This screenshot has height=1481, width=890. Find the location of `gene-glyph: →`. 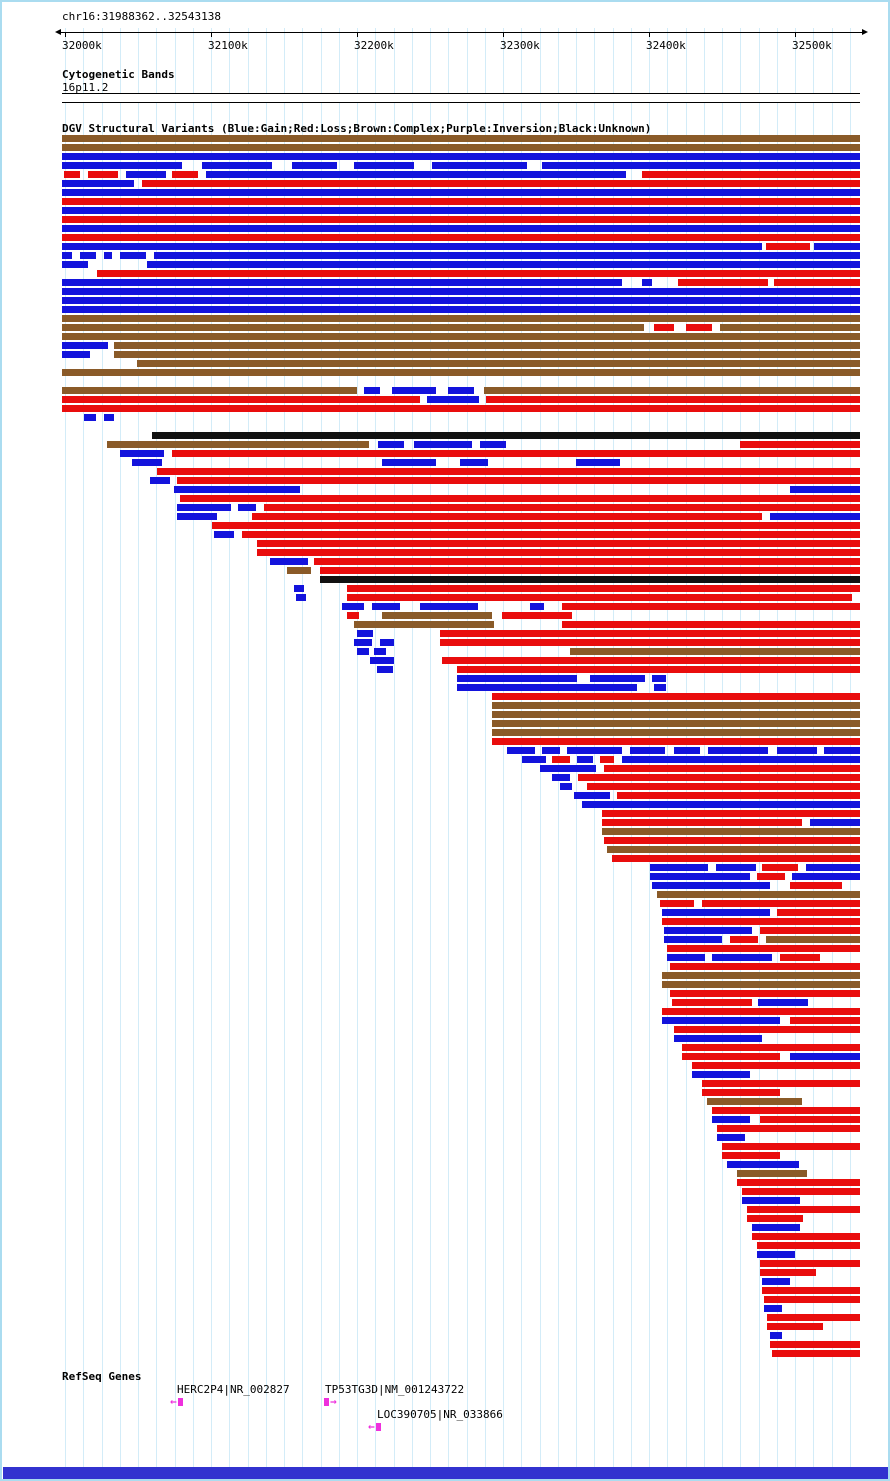

gene-glyph: → is located at coordinates (330, 1401).